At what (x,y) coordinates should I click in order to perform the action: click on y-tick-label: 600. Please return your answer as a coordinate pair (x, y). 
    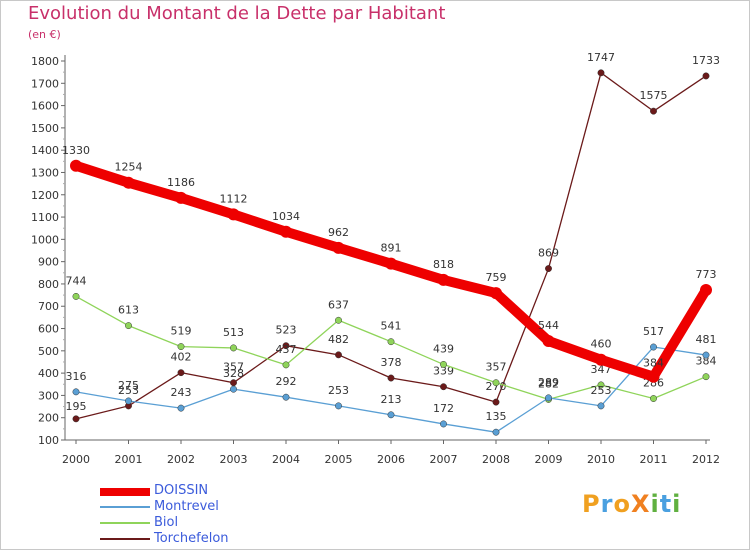
    Looking at the image, I should click on (48, 329).